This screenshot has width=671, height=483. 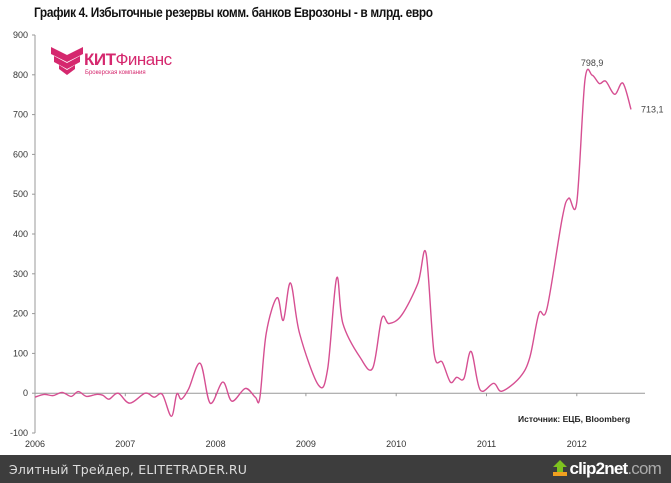 What do you see at coordinates (216, 444) in the screenshot?
I see `x-tick-label: 2008` at bounding box center [216, 444].